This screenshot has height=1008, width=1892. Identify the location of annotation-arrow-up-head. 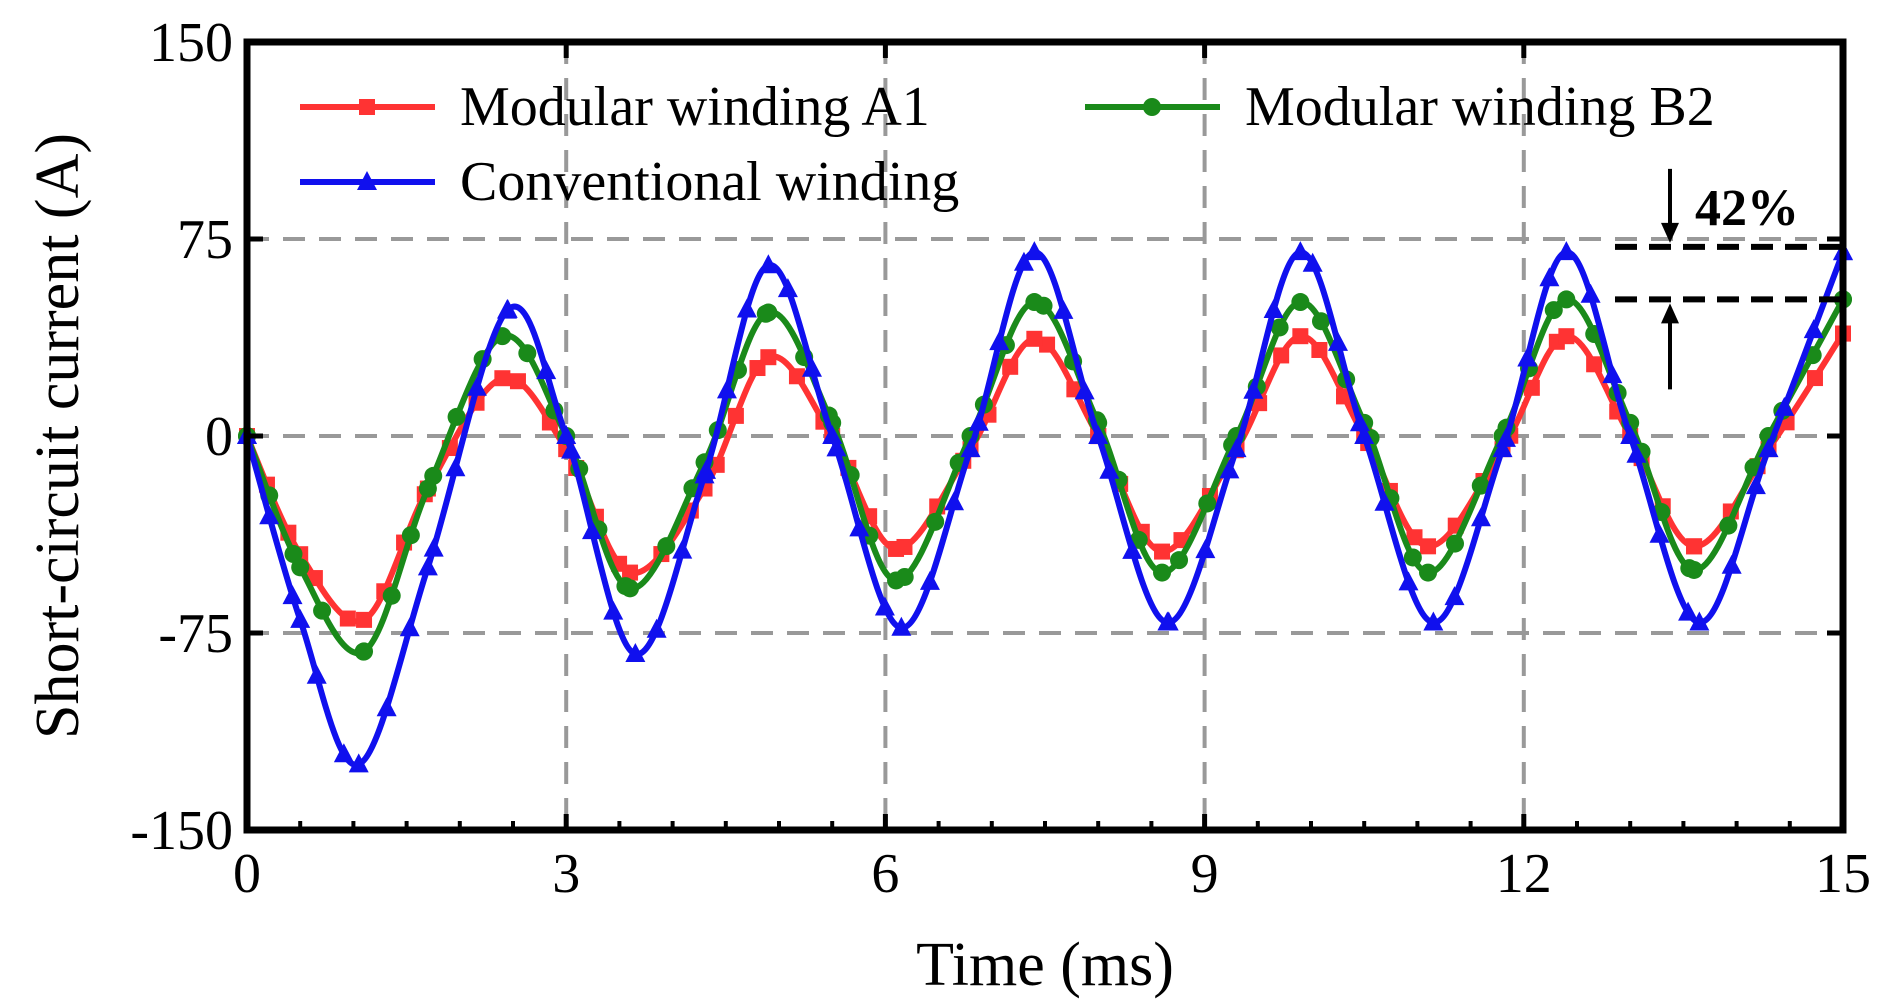
(1670, 313).